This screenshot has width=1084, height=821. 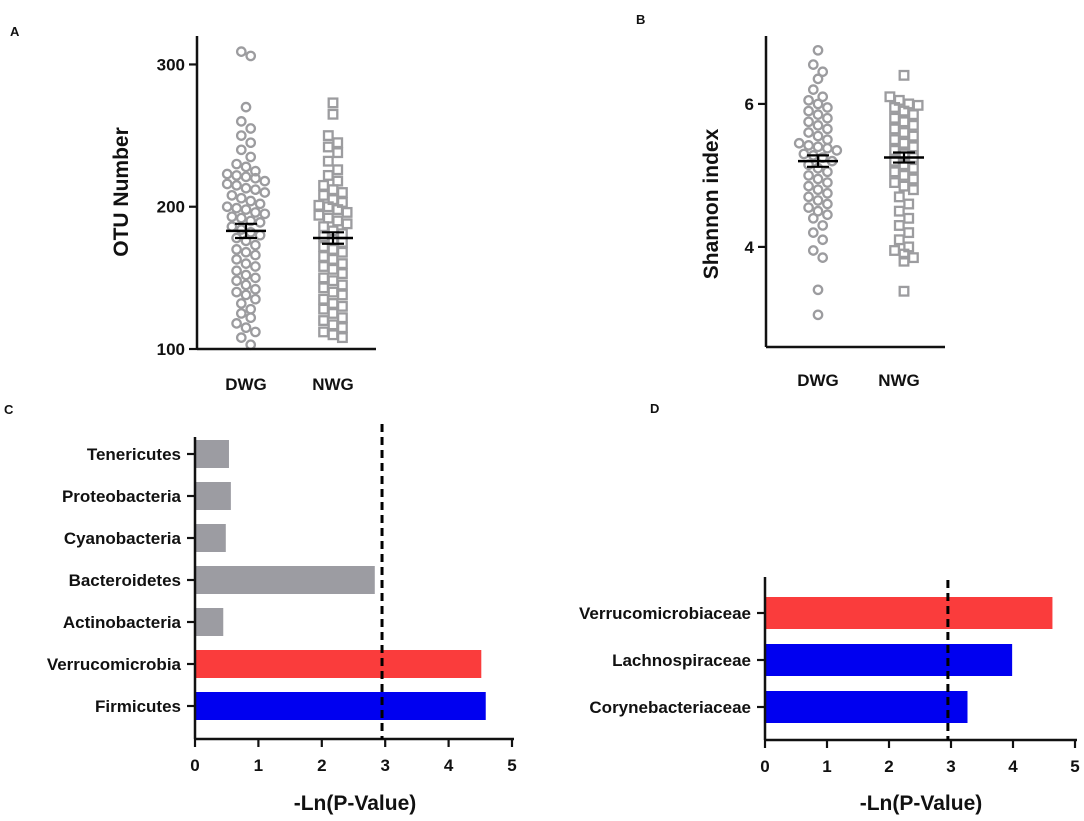 What do you see at coordinates (258, 765) in the screenshot?
I see `panel-c-x-tick-label: 1` at bounding box center [258, 765].